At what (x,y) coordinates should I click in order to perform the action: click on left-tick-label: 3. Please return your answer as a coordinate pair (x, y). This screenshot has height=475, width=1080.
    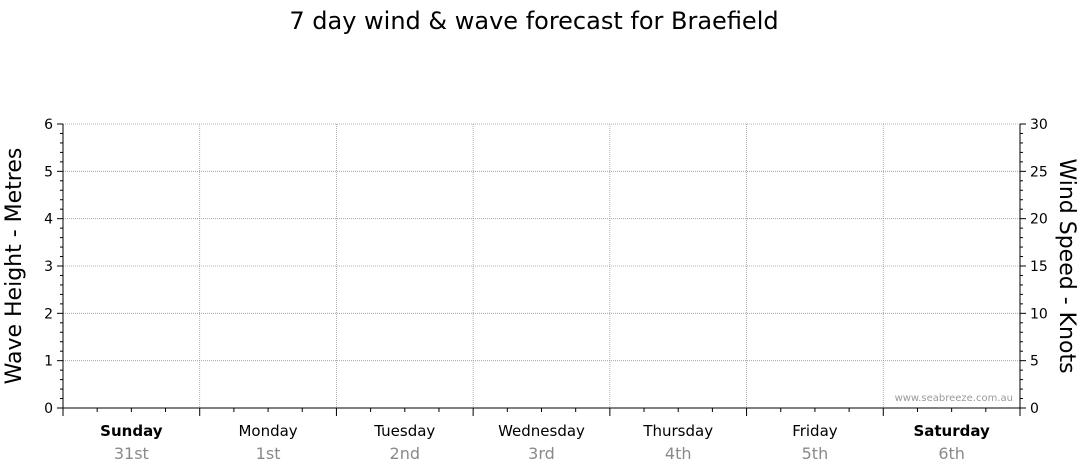
    Looking at the image, I should click on (48, 267).